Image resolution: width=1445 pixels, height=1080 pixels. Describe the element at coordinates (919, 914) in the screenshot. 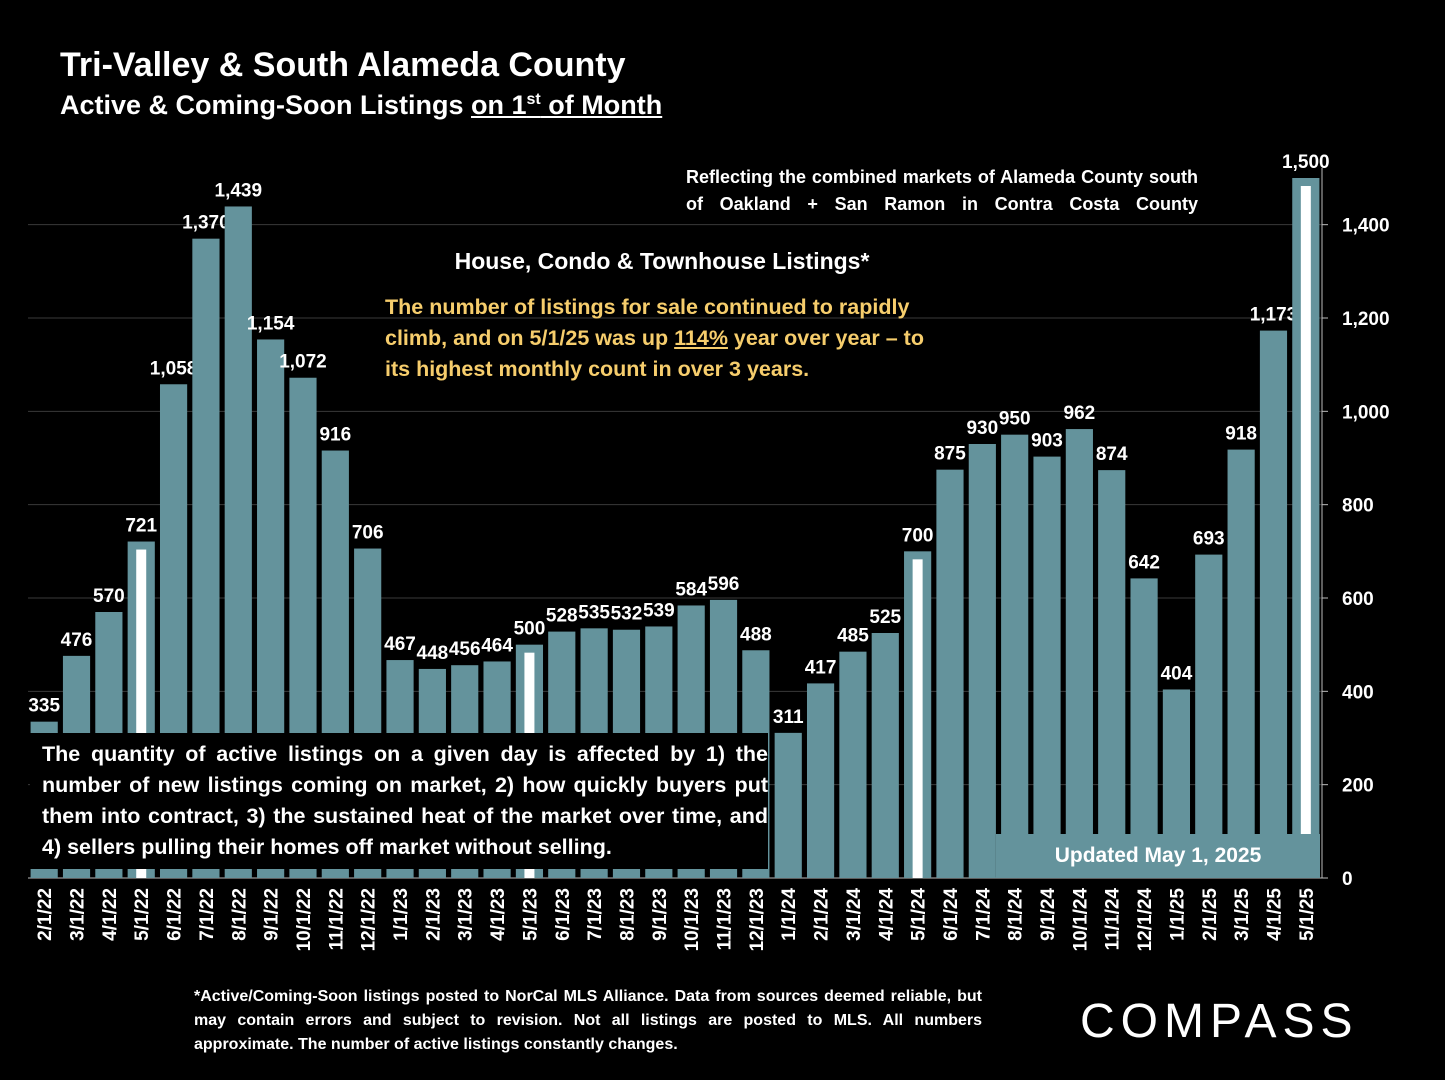

I see `x-tick-label: 5/1/24` at that location.